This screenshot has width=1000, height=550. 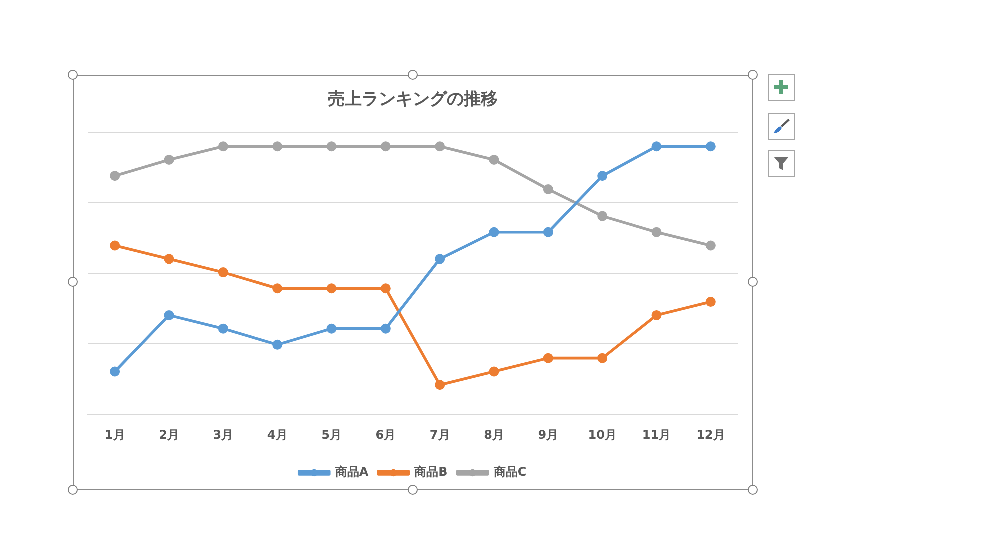 What do you see at coordinates (277, 435) in the screenshot?
I see `x-tick-label: 4月` at bounding box center [277, 435].